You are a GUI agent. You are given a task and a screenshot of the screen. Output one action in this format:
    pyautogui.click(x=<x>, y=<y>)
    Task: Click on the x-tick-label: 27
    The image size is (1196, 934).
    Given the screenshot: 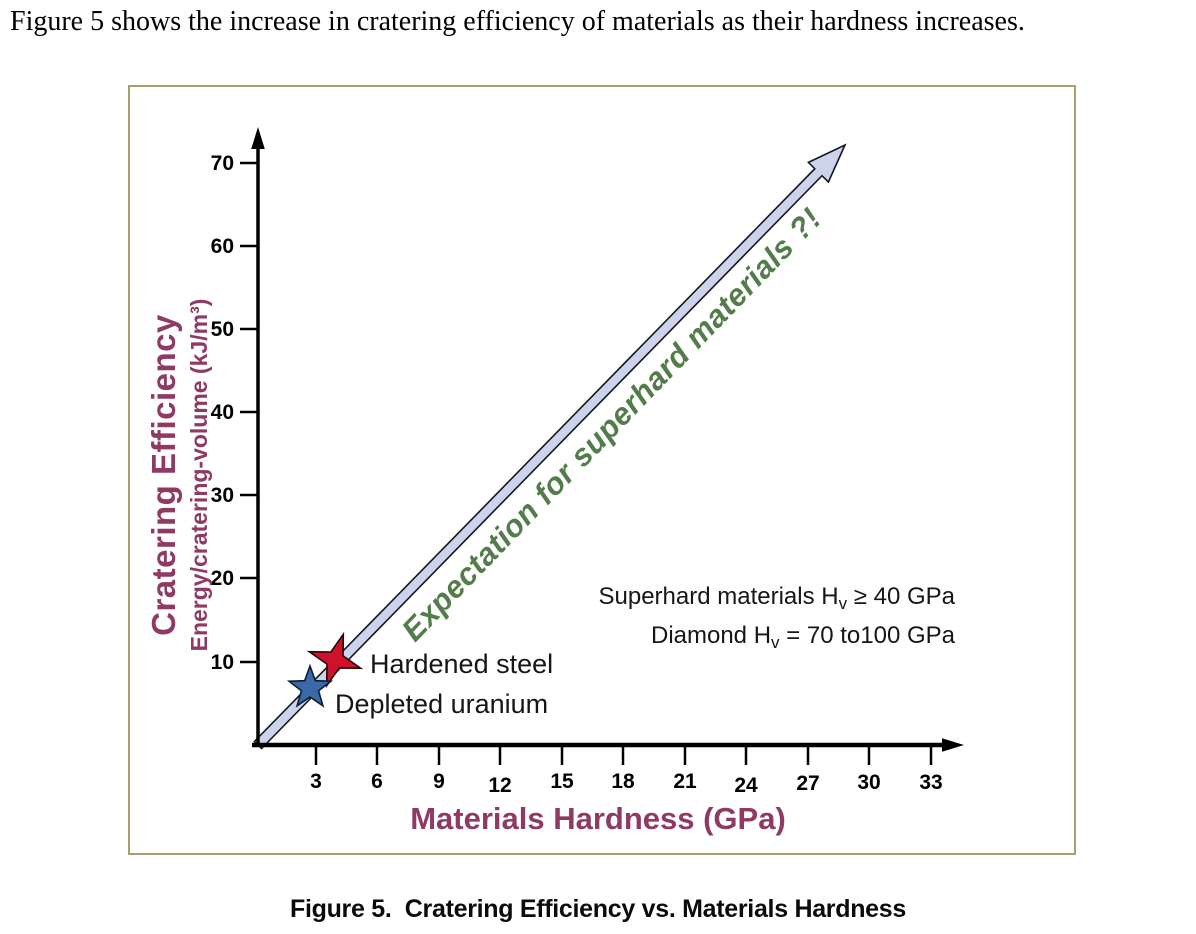 What is the action you would take?
    pyautogui.click(x=807, y=783)
    